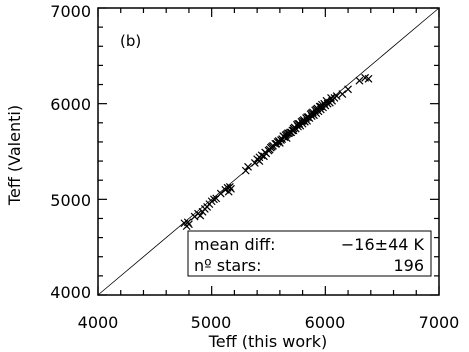 Image resolution: width=469 pixels, height=352 pixels. I want to click on x-tick-label: 7000, so click(439, 322).